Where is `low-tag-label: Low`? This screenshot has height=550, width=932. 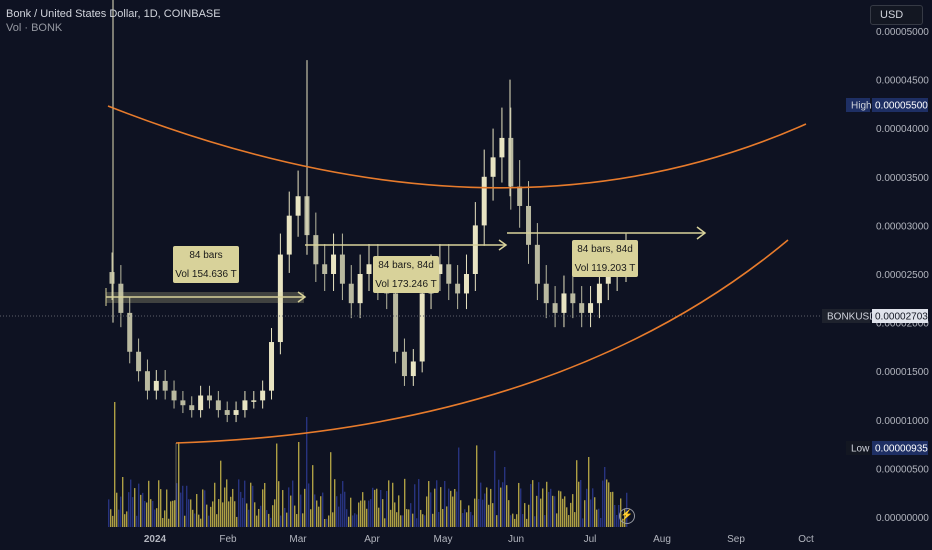 low-tag-label: Low is located at coordinates (860, 449).